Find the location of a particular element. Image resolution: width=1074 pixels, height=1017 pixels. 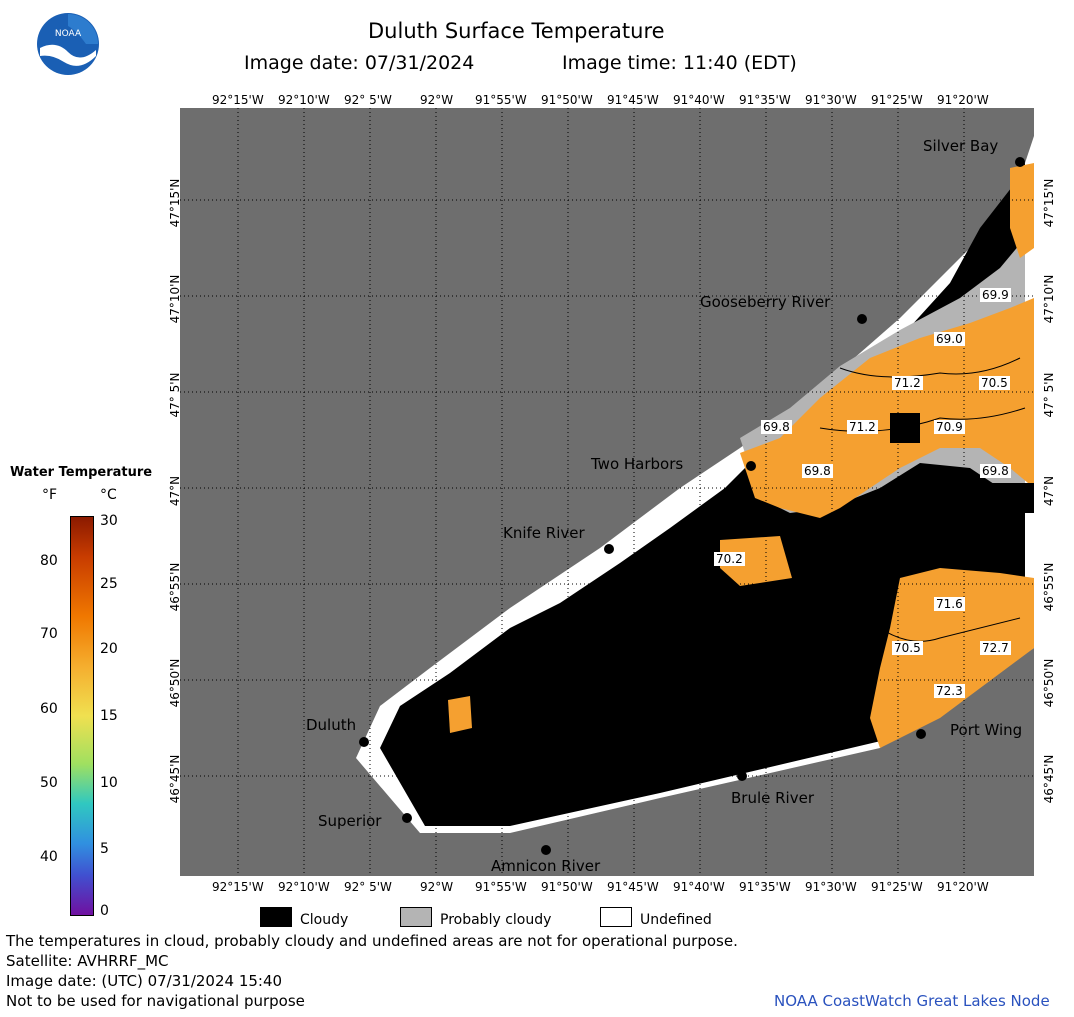

lat-label-right: 47°N is located at coordinates (1049, 491).